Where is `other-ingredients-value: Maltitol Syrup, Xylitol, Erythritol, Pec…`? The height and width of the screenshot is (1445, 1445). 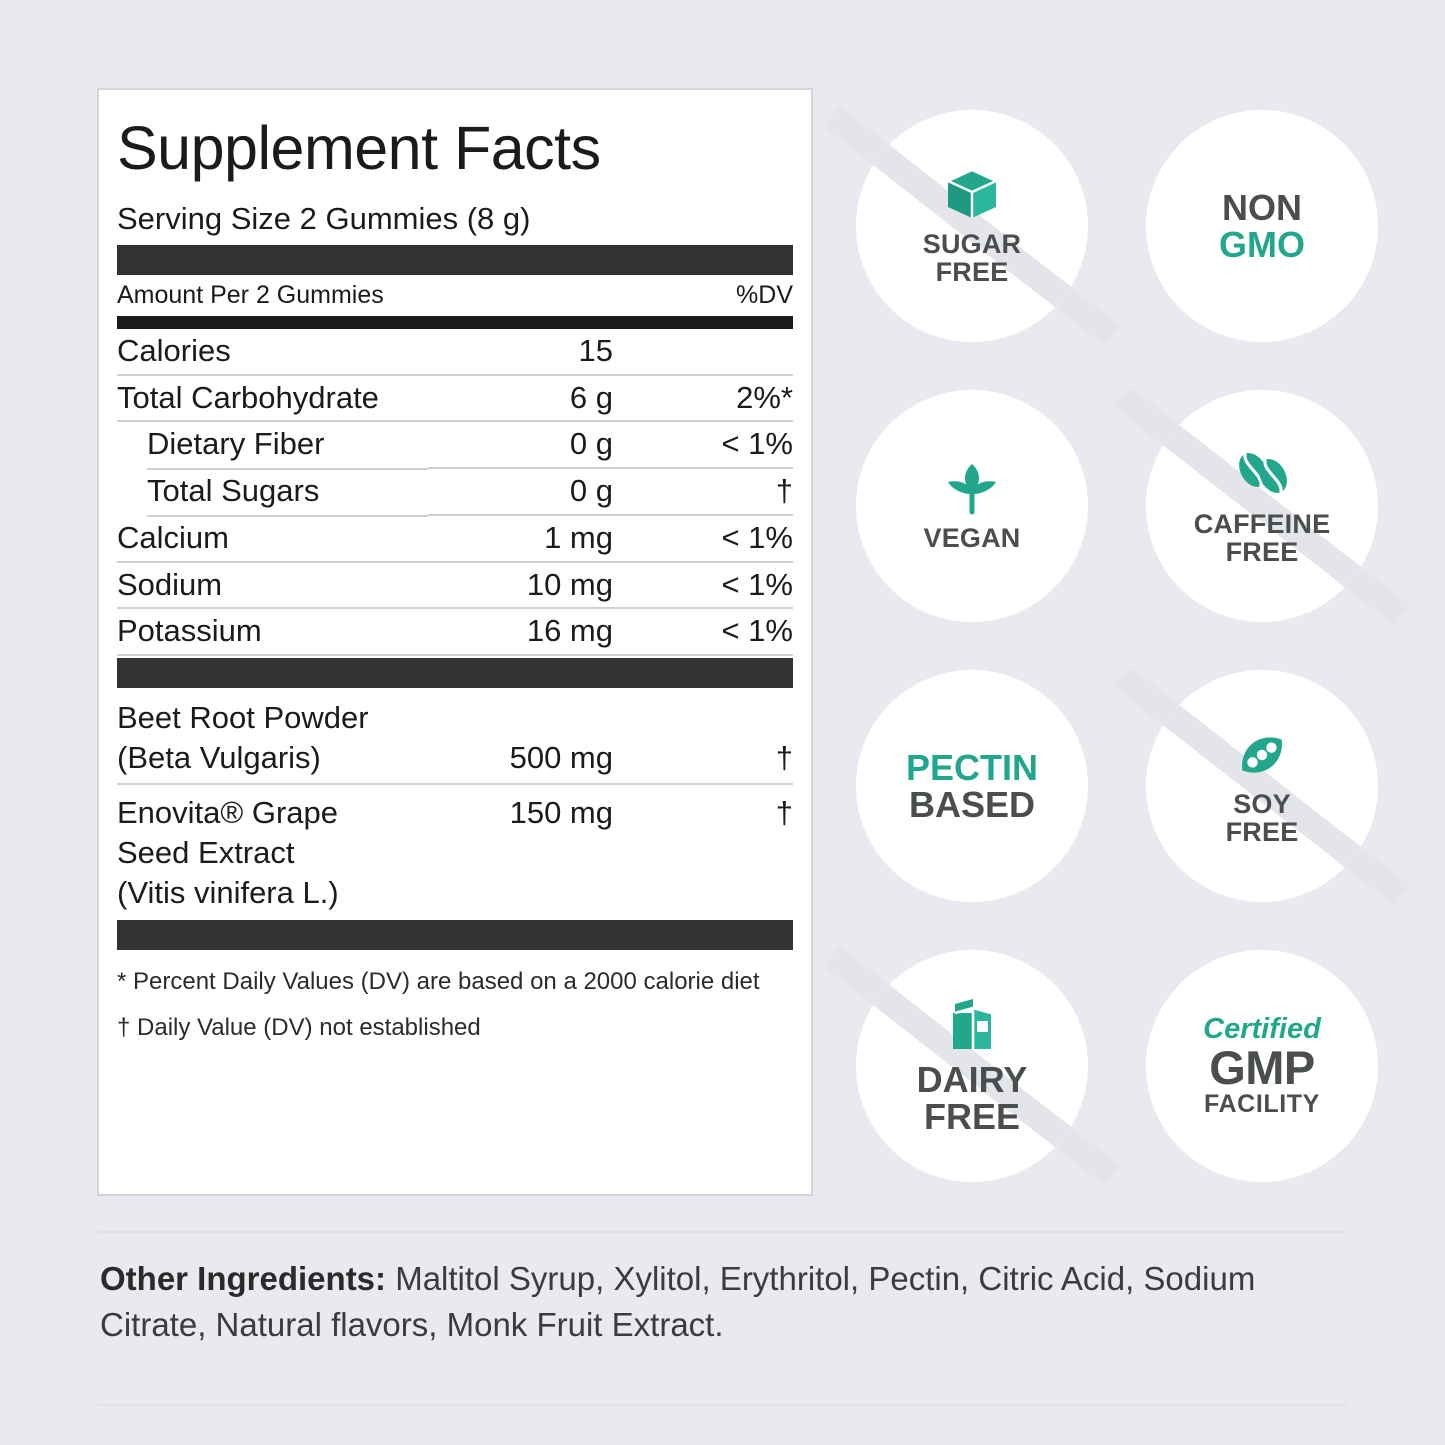 other-ingredients-value: Maltitol Syrup, Xylitol, Erythritol, Pec… is located at coordinates (678, 1301).